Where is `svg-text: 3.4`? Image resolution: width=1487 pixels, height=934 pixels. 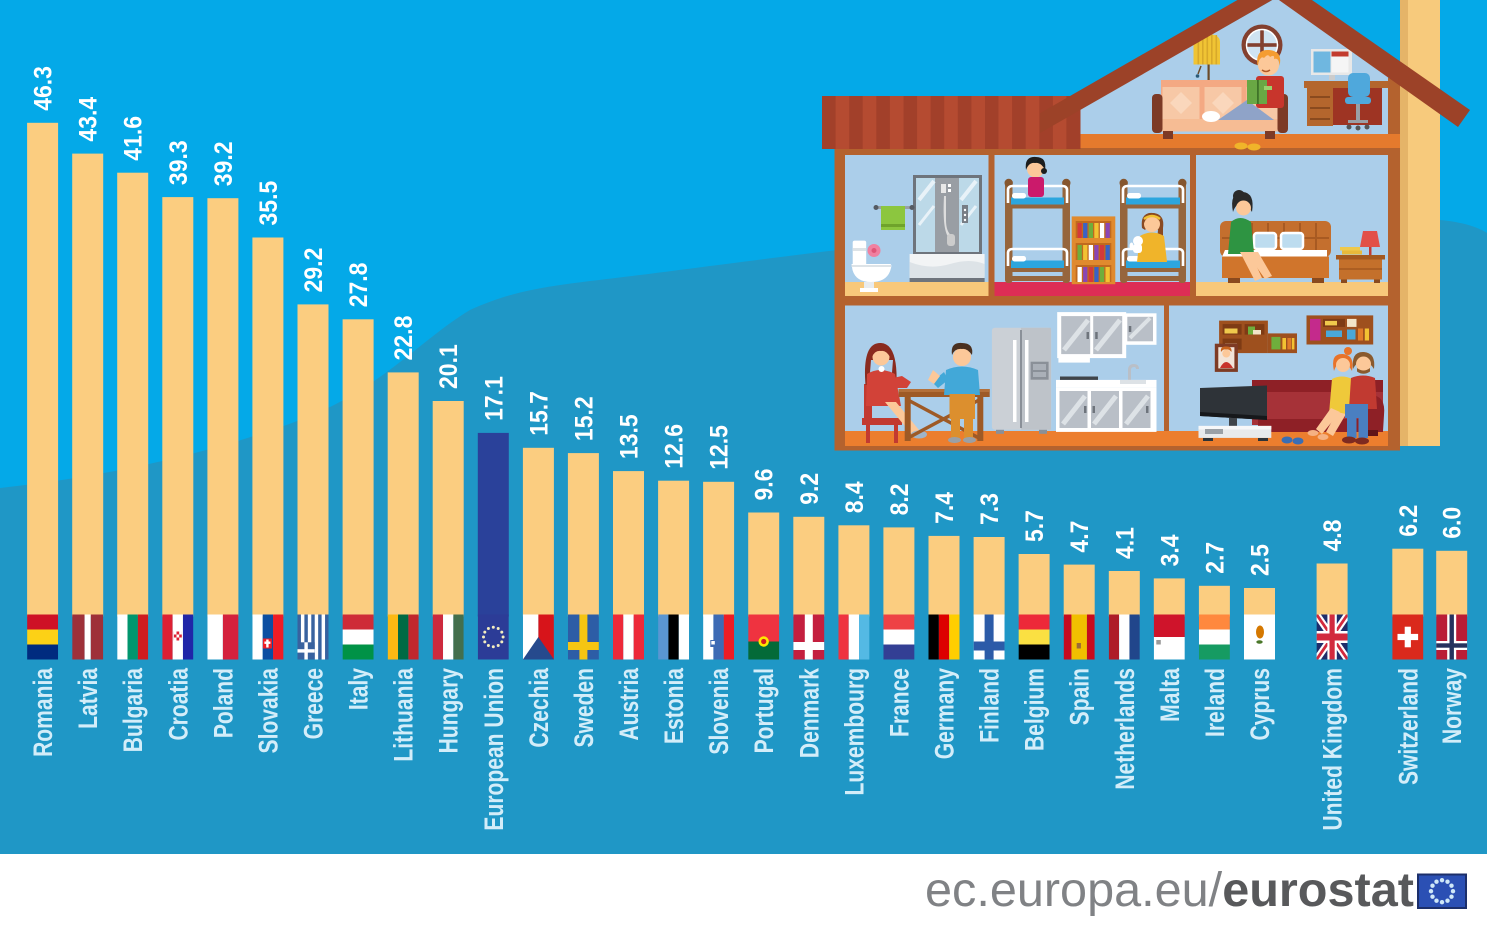
svg-text: 3.4 is located at coordinates (1170, 550).